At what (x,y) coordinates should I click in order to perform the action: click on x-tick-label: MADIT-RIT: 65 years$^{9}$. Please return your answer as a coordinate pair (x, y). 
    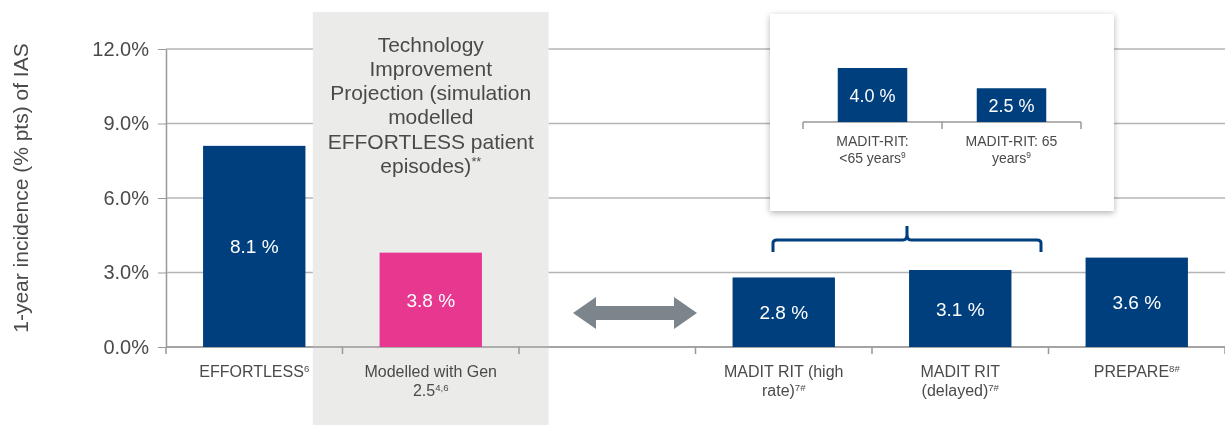
    Looking at the image, I should click on (1011, 149).